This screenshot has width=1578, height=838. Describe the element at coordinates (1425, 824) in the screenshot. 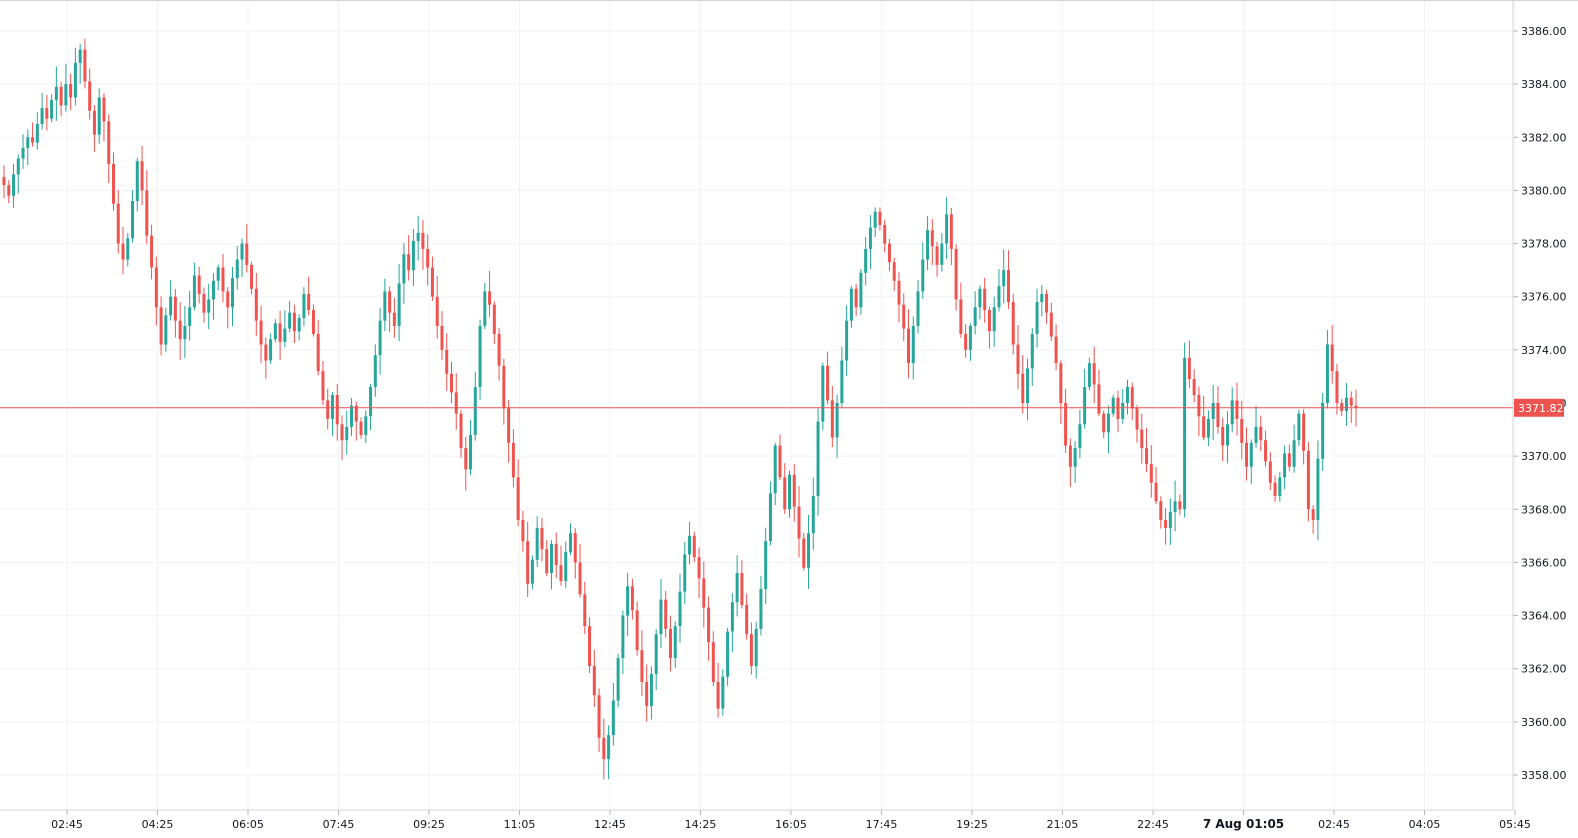

I see `x-tick-label: 04:05` at that location.